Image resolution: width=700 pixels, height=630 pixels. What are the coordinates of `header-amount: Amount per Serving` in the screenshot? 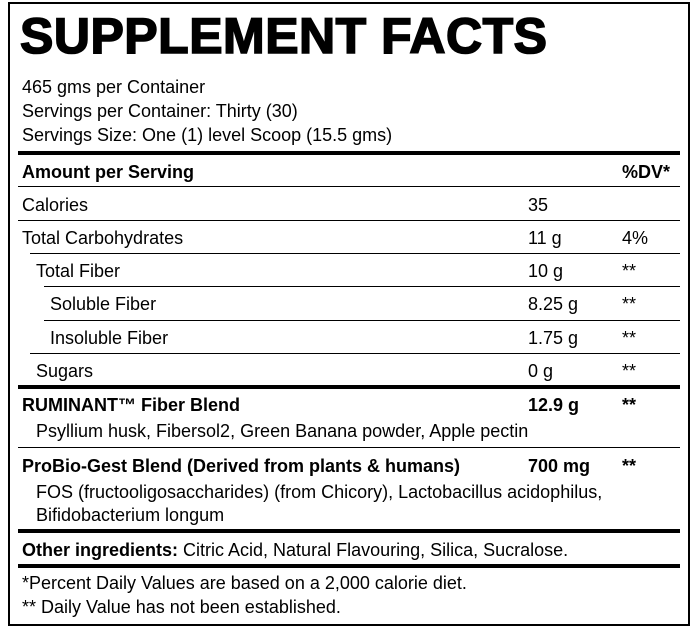 It's located at (108, 172).